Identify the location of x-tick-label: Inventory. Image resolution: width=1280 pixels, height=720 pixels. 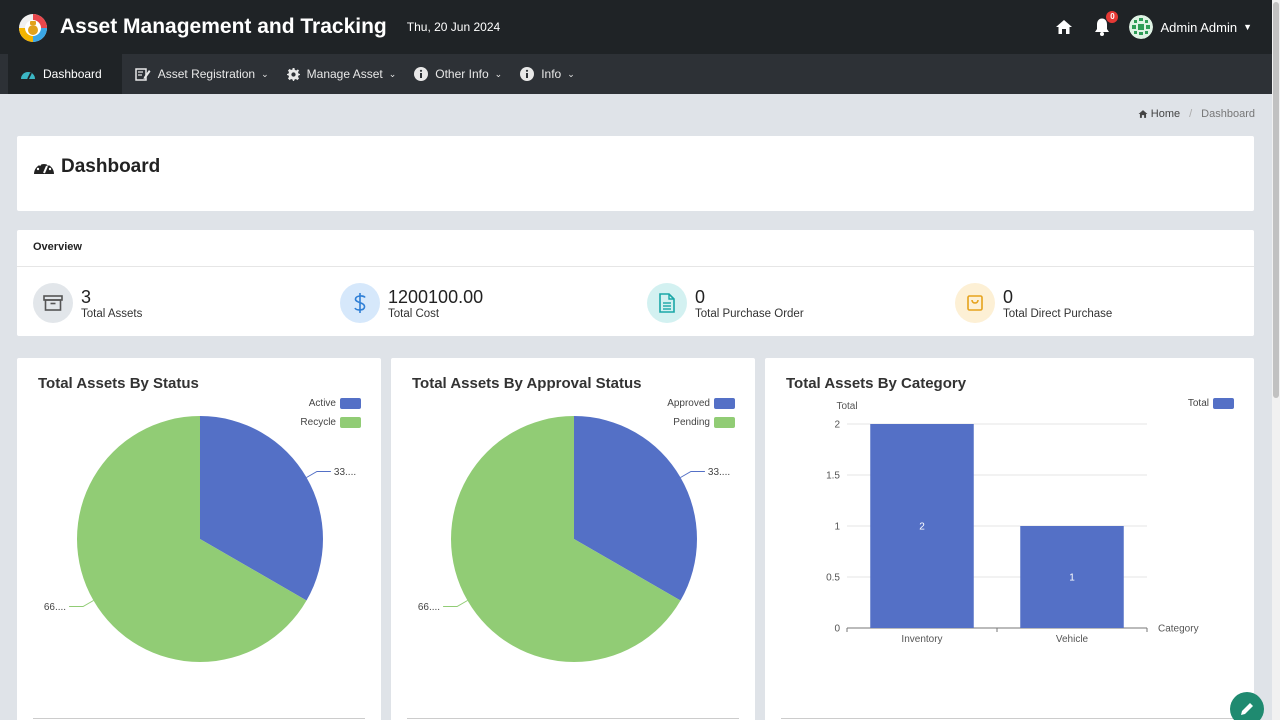
(921, 639).